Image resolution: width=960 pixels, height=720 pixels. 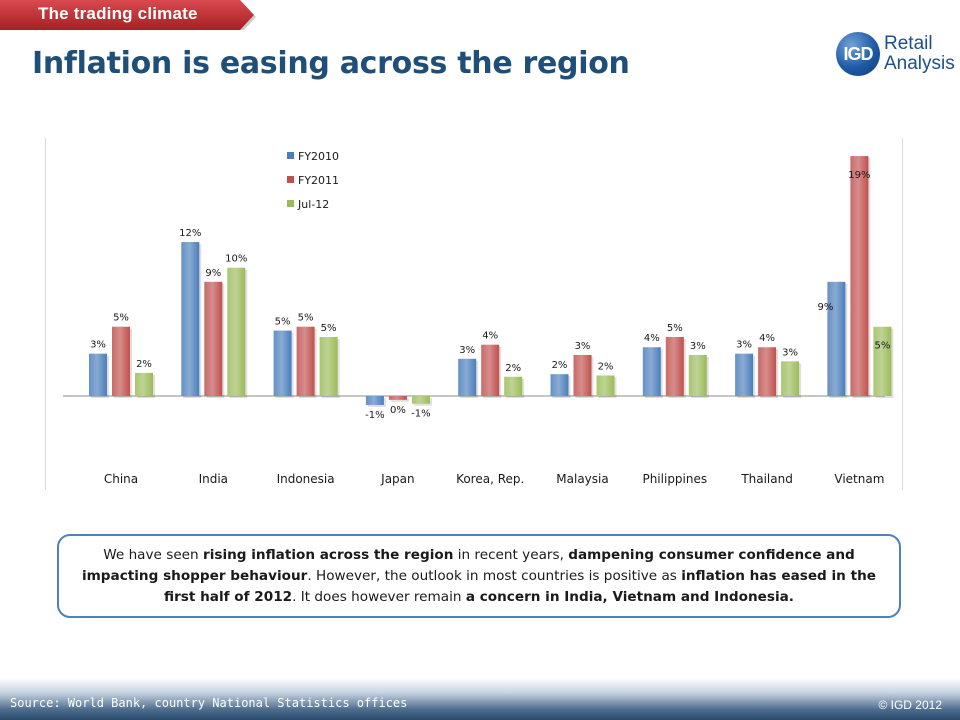 I want to click on data-label: 0%, so click(x=398, y=410).